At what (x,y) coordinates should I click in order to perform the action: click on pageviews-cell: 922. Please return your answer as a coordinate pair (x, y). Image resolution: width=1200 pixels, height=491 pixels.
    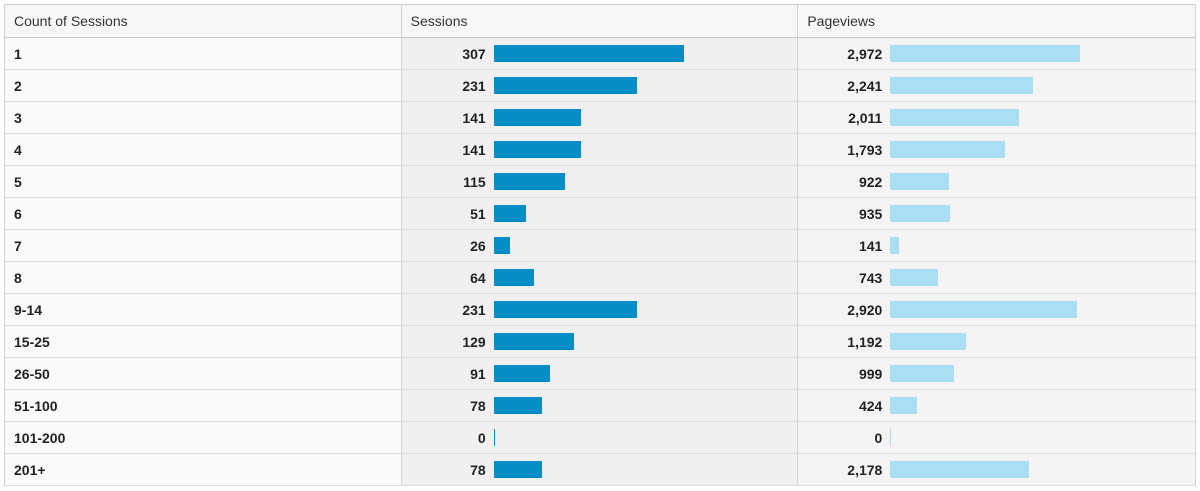
    Looking at the image, I should click on (997, 181).